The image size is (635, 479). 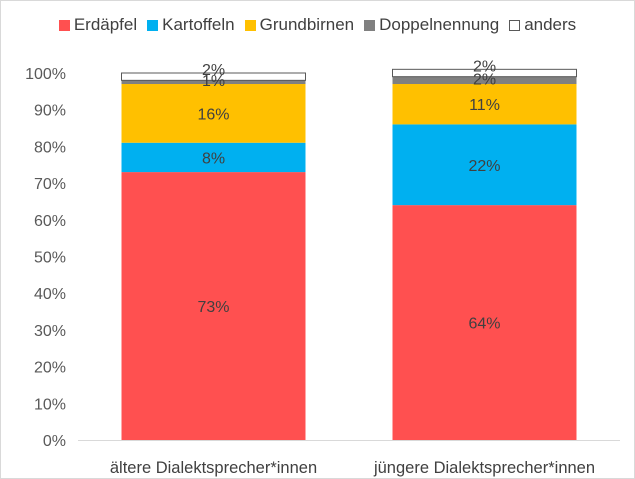 What do you see at coordinates (370, 25) in the screenshot?
I see `legend-swatch-doppelnennung` at bounding box center [370, 25].